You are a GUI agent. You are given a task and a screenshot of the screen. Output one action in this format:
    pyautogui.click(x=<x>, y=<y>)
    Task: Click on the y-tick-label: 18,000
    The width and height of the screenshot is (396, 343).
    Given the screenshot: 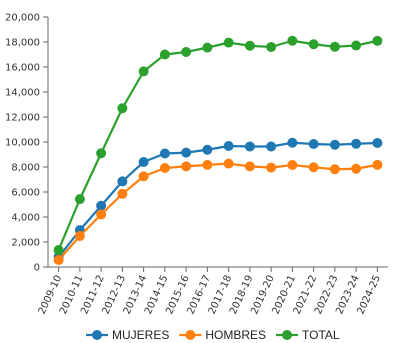 What is the action you would take?
    pyautogui.click(x=22, y=43)
    